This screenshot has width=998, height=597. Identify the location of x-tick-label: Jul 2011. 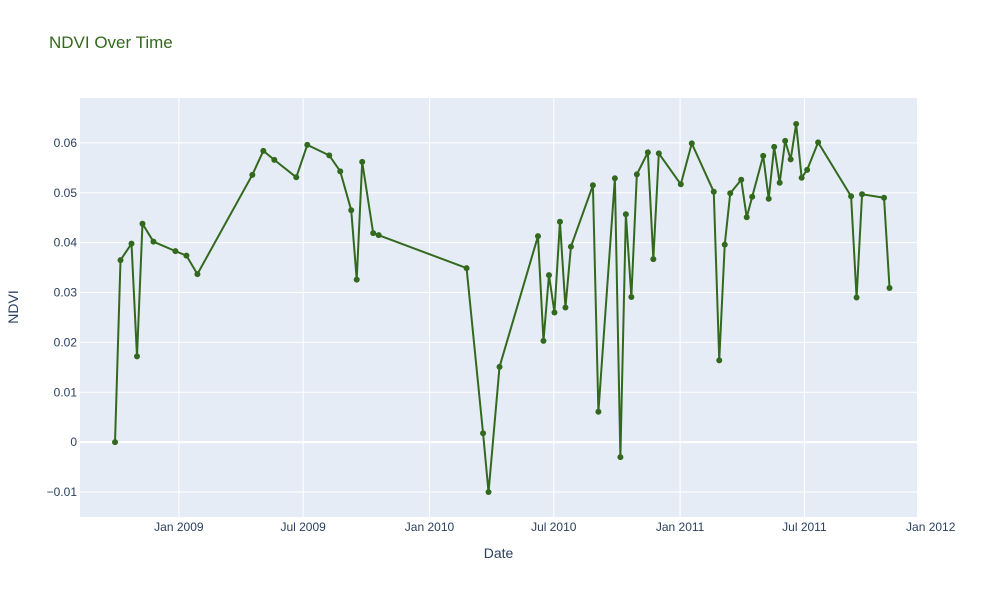
(804, 527).